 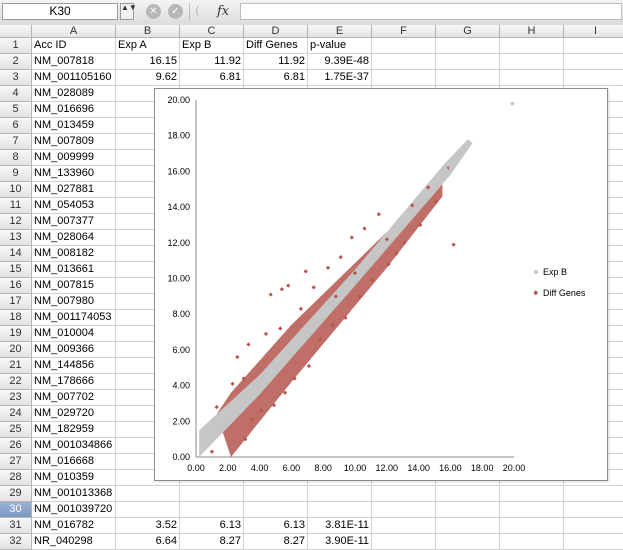 I want to click on row-header: 13, so click(x=16, y=238).